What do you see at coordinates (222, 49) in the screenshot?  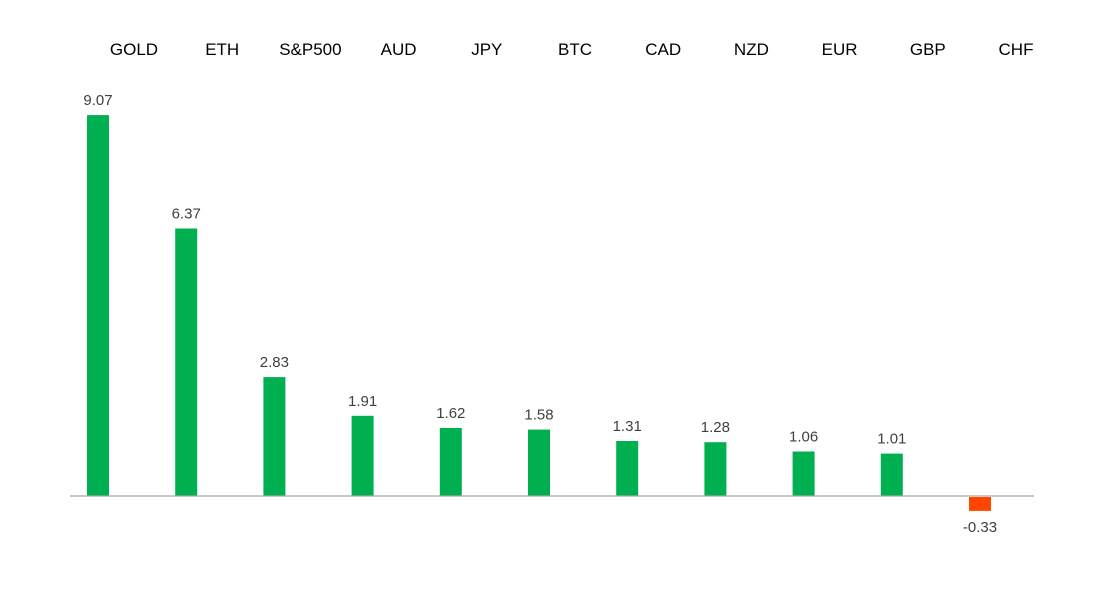 I see `category-label-eth: ETH` at bounding box center [222, 49].